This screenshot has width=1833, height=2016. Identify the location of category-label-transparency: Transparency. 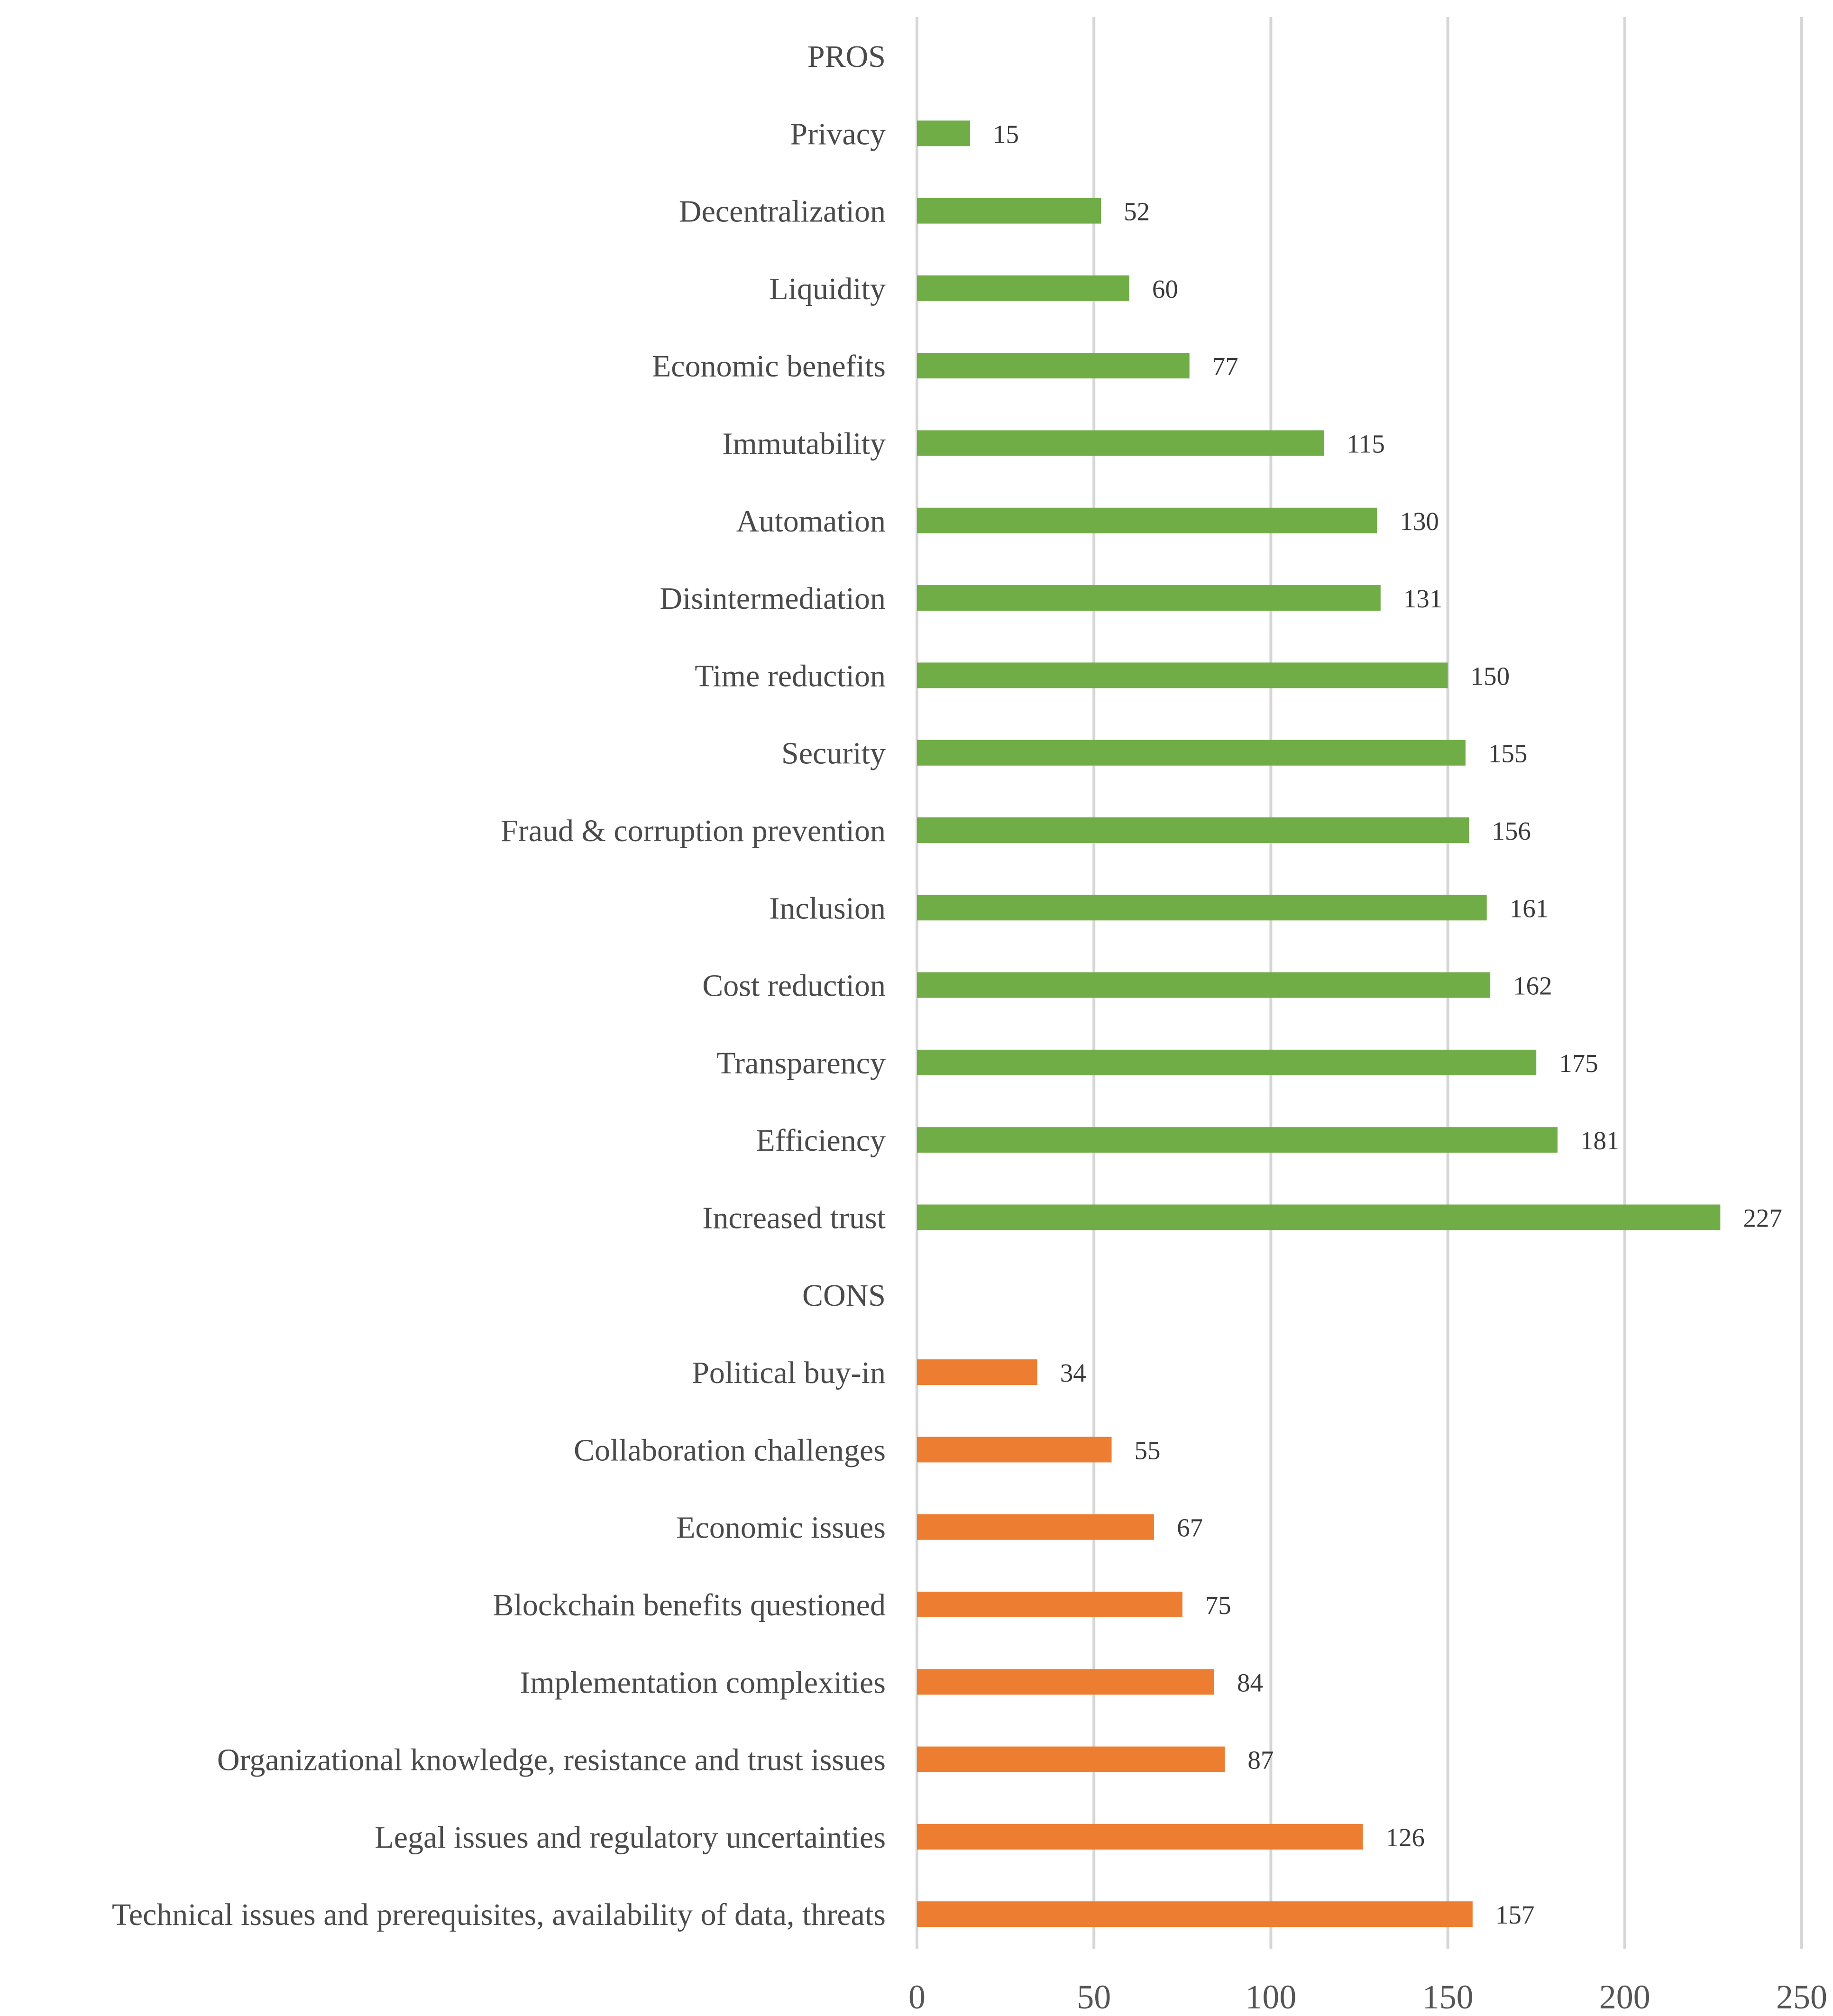
(801, 1063).